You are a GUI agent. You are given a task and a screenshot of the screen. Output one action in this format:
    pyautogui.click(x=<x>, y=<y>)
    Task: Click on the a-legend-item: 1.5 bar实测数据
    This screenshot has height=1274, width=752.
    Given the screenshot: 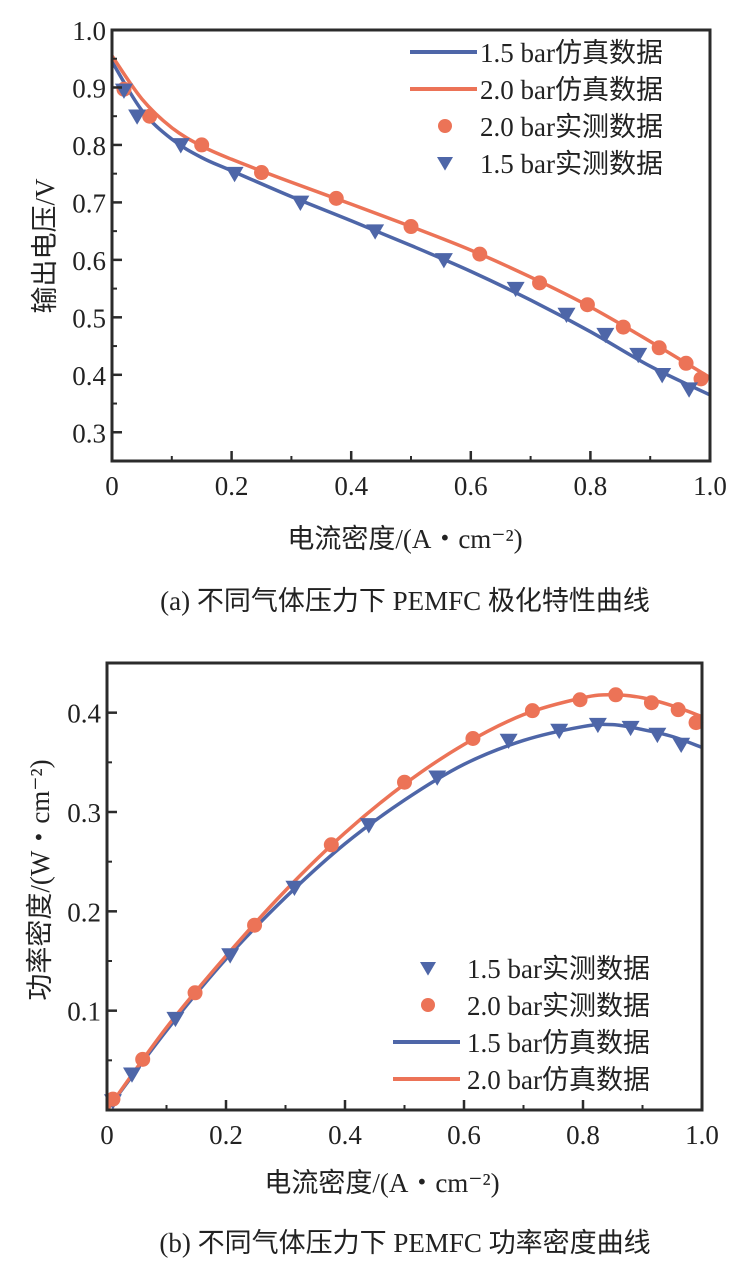 What is the action you would take?
    pyautogui.click(x=550, y=164)
    